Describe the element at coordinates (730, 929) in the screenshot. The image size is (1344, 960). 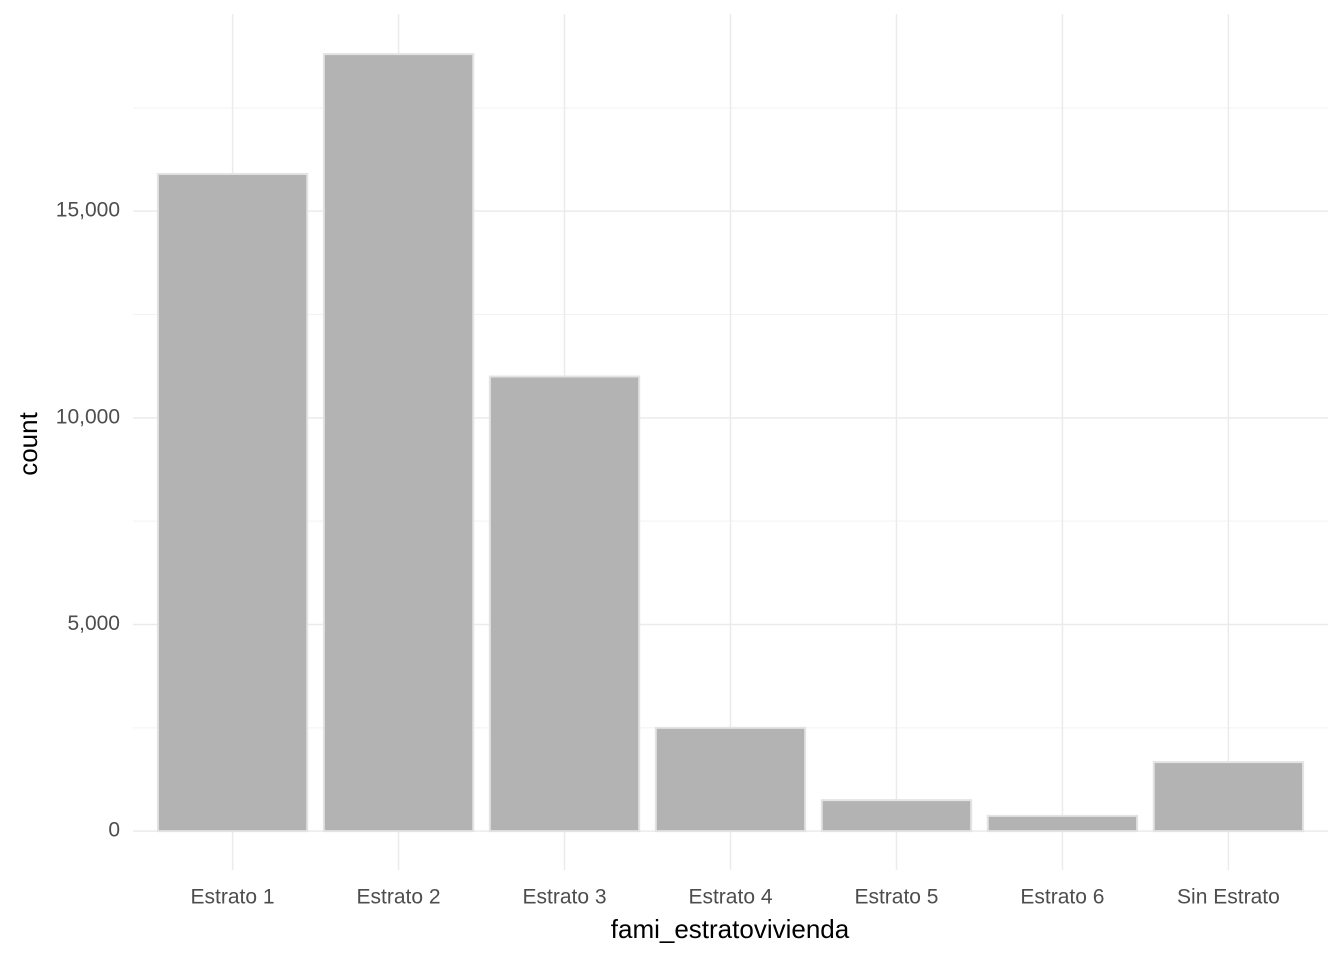
I see `x-axis-title: fami_estratovivienda` at that location.